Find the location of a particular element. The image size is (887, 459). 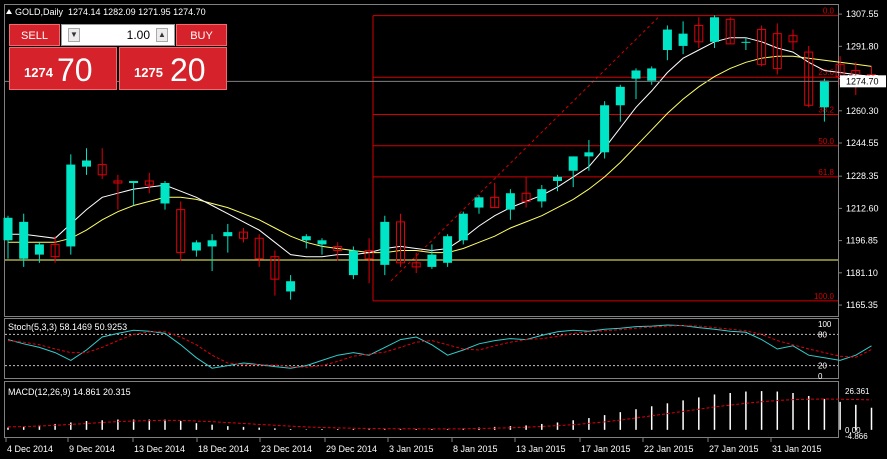

sell-button: SELL is located at coordinates (34, 35).